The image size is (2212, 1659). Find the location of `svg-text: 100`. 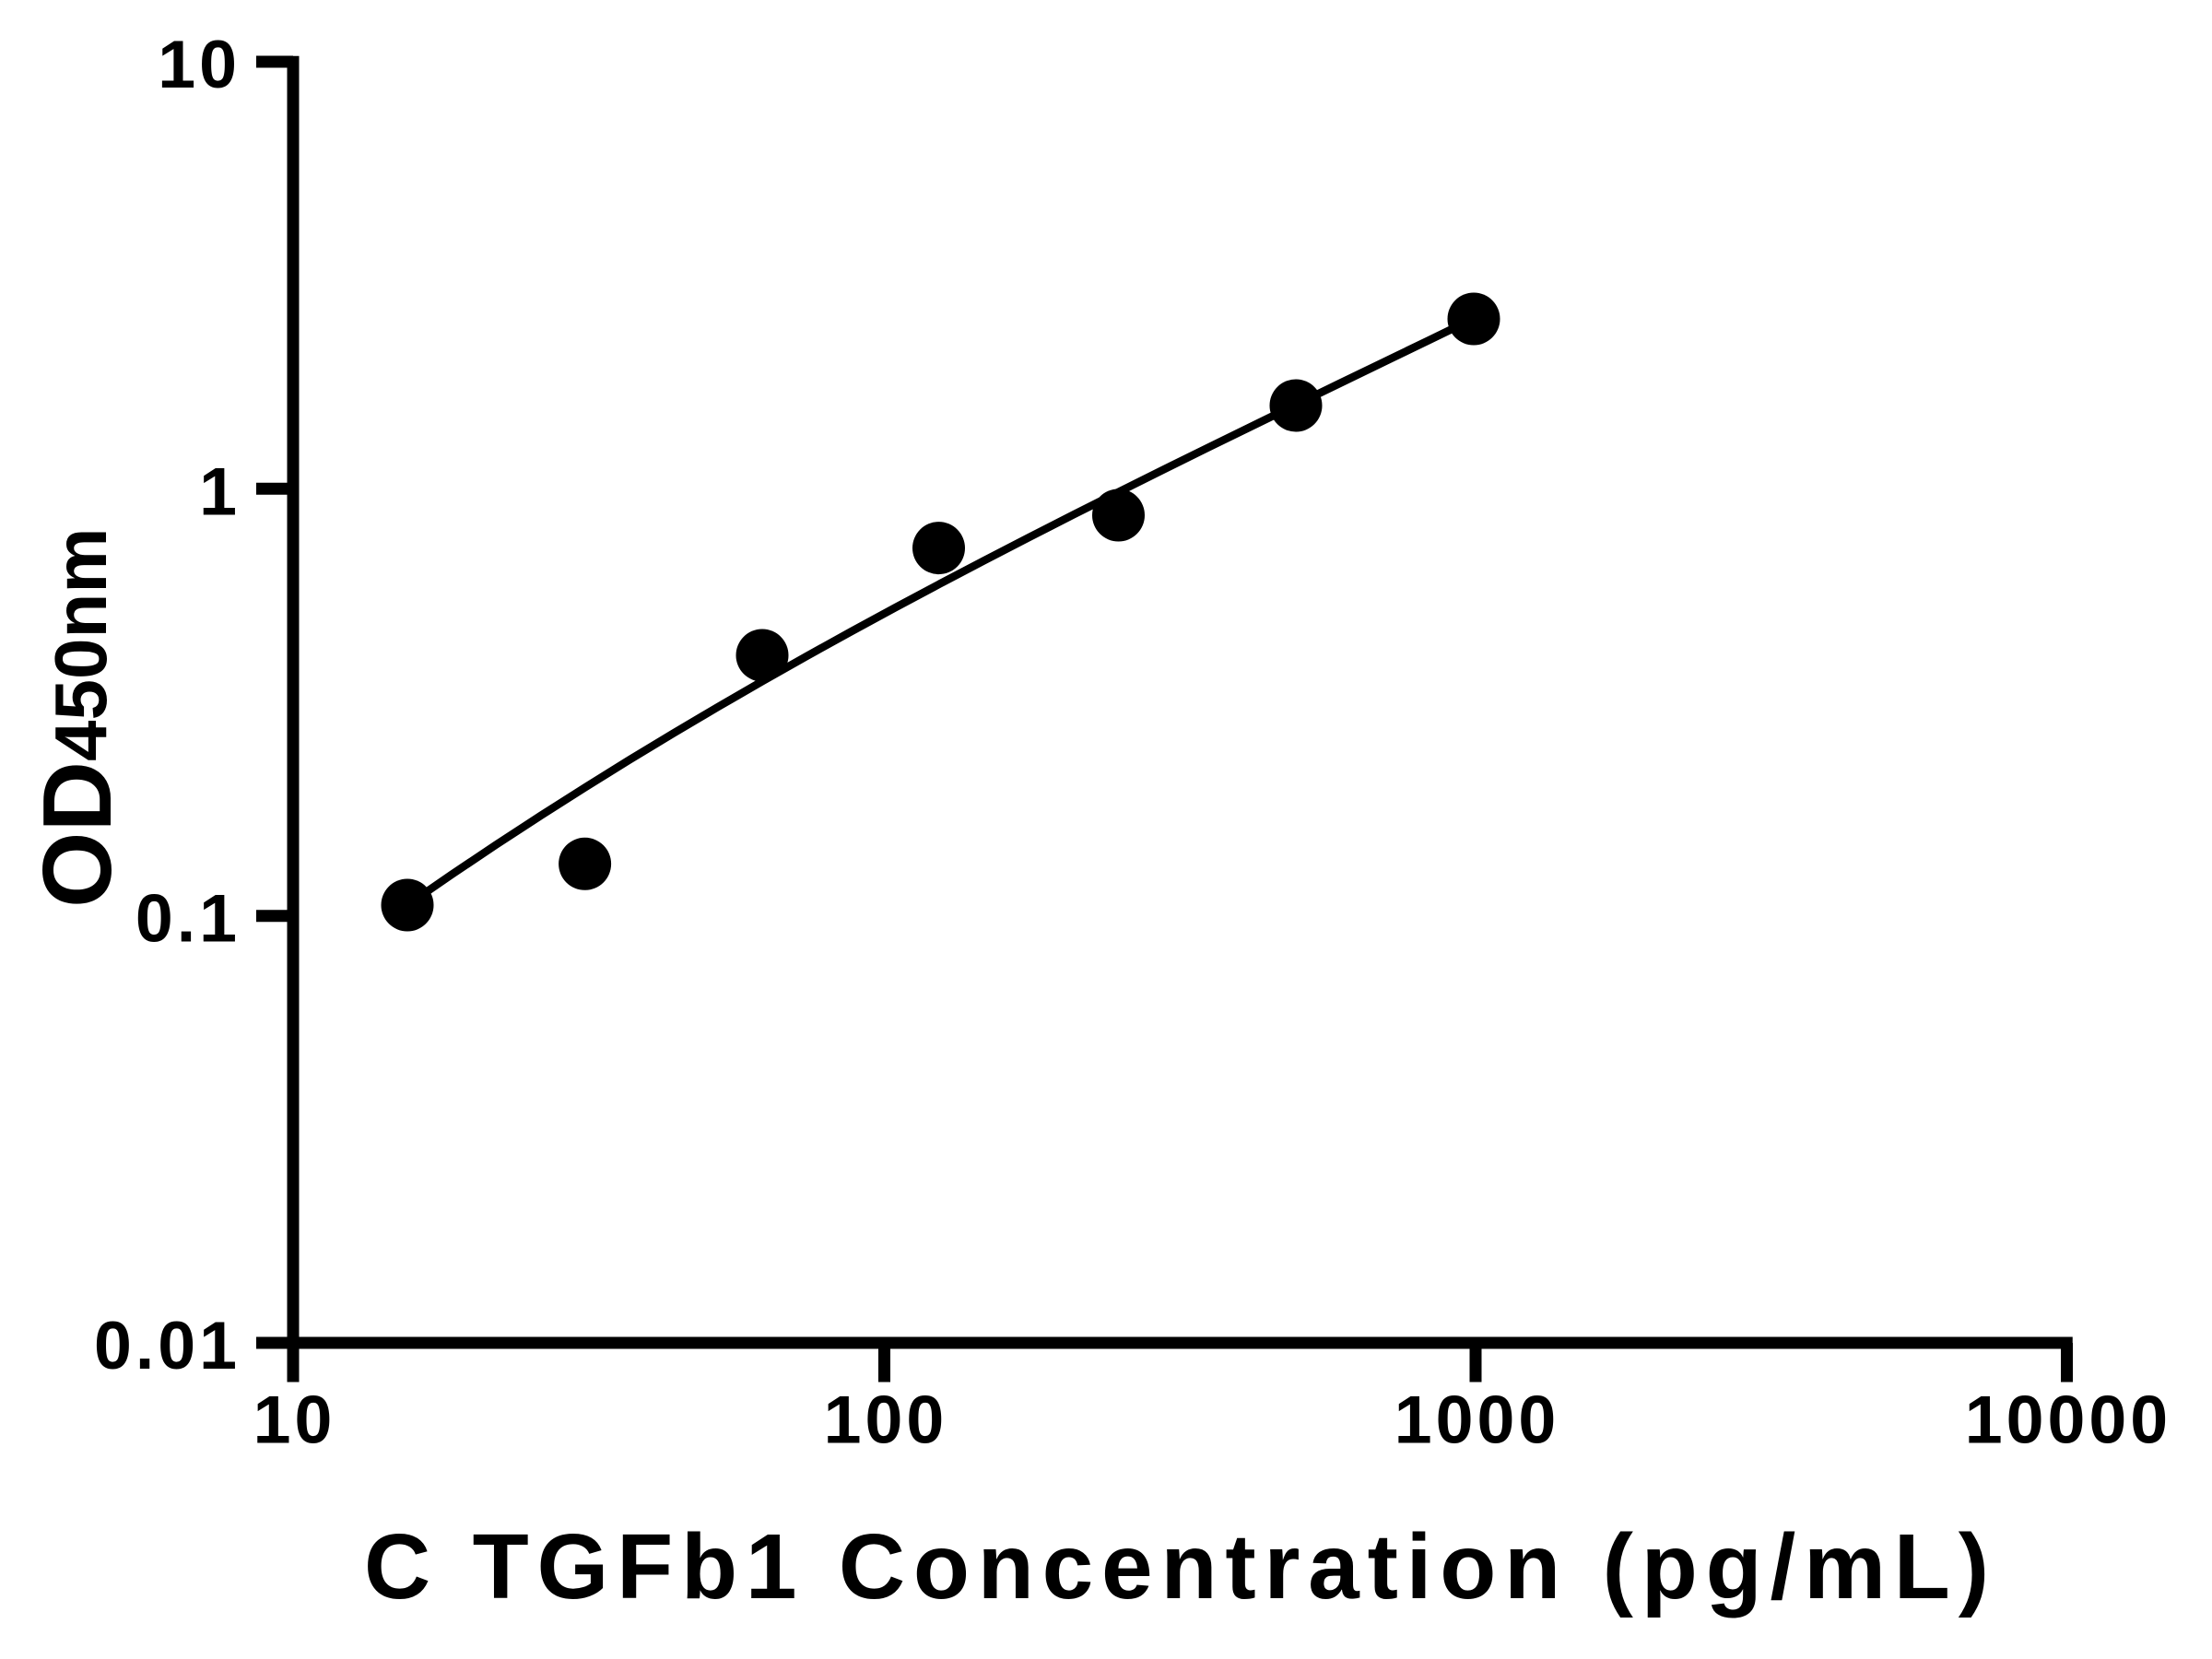

svg-text: 100 is located at coordinates (886, 1420).